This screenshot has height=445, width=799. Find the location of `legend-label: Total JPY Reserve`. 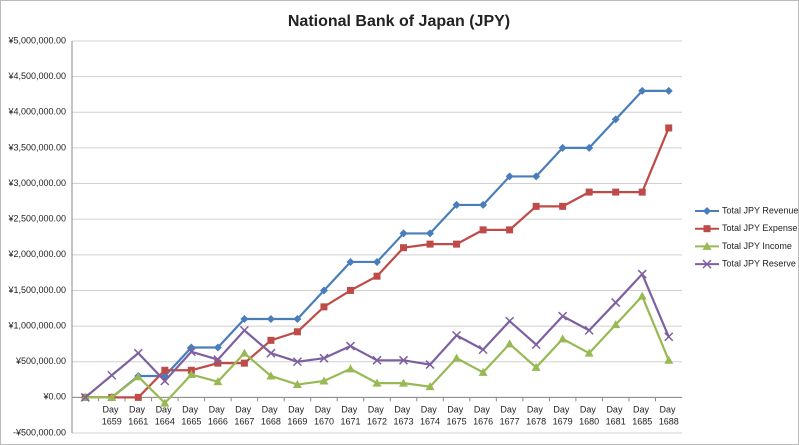

legend-label: Total JPY Reserve is located at coordinates (759, 263).